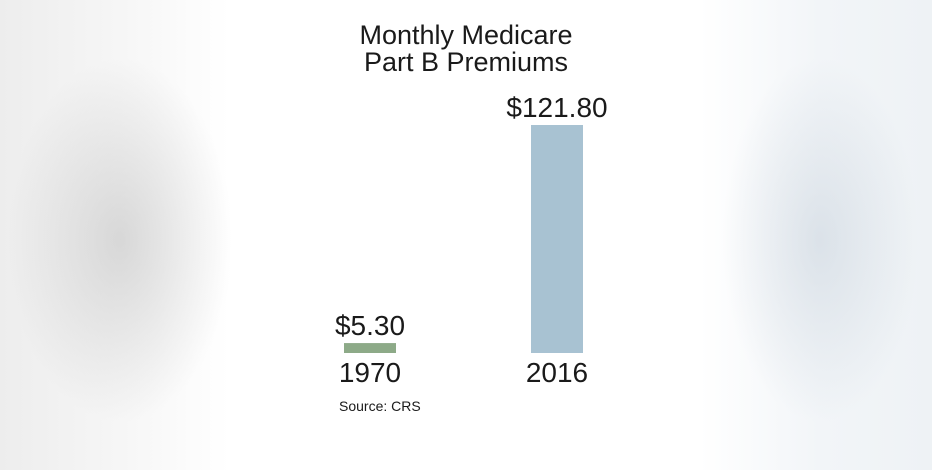  What do you see at coordinates (466, 62) in the screenshot?
I see `chart-title-line-2: Part B Premiums` at bounding box center [466, 62].